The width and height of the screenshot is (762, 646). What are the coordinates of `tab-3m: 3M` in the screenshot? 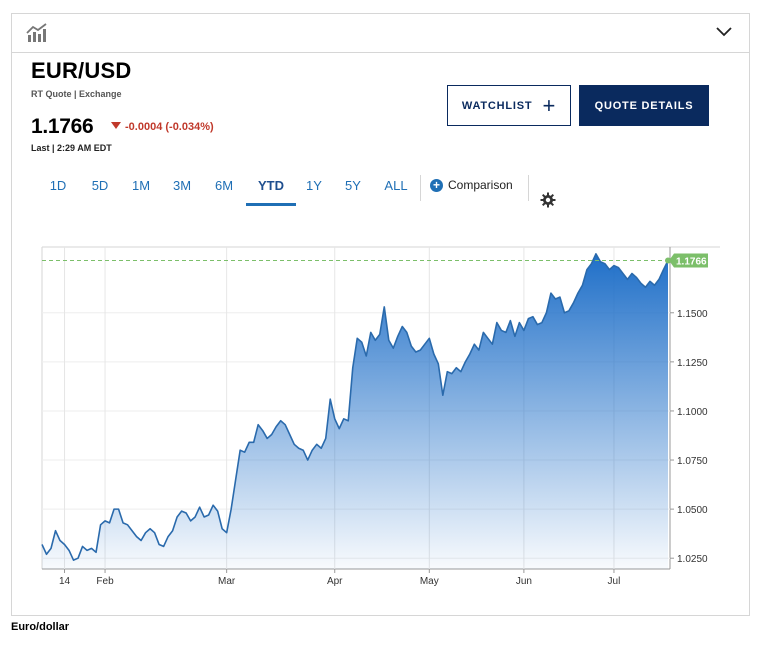 It's located at (182, 185).